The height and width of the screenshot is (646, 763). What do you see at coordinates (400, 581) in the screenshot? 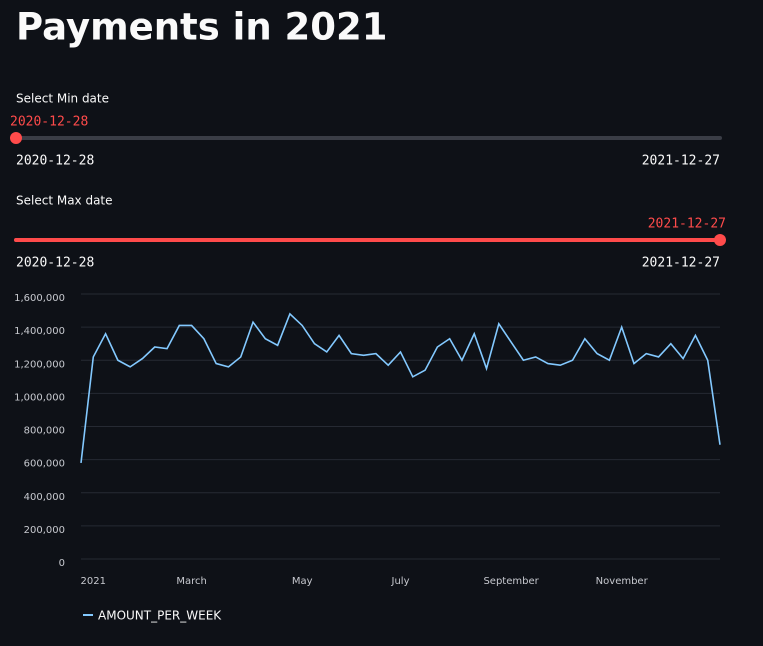
I see `x-tick-label: July` at bounding box center [400, 581].